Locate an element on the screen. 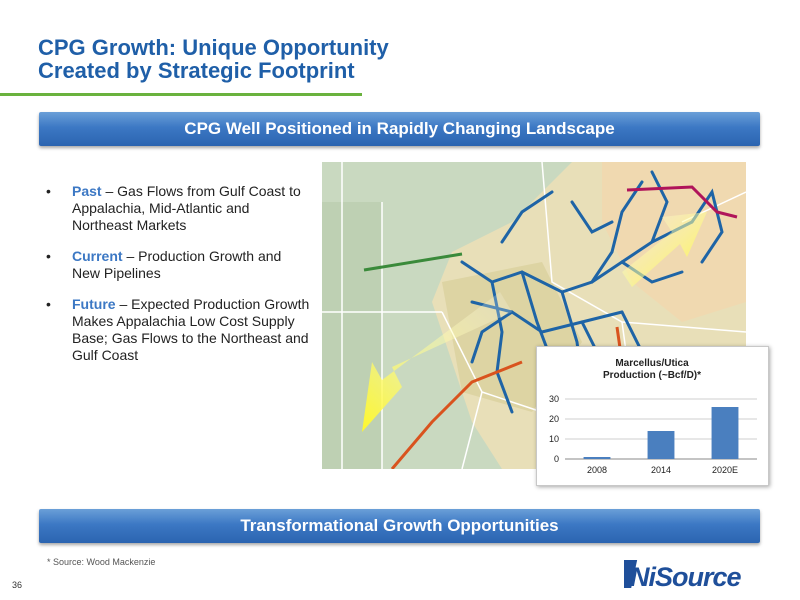 The height and width of the screenshot is (600, 800). chart-bar-2014 is located at coordinates (661, 445).